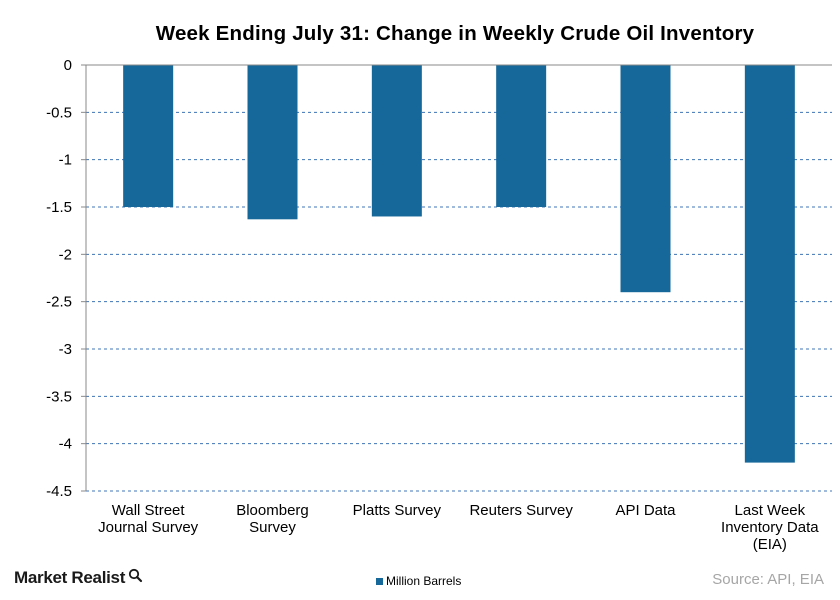 The height and width of the screenshot is (600, 840). I want to click on y-tick-label: -3, so click(65, 349).